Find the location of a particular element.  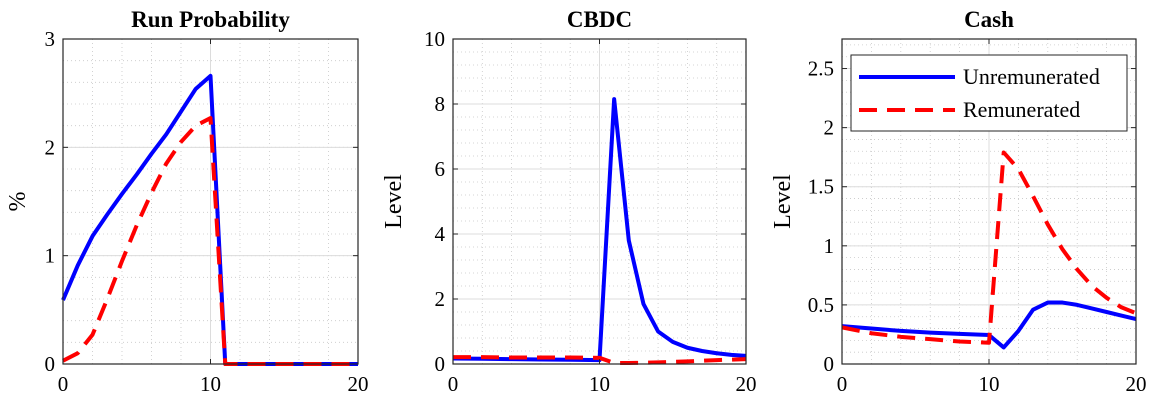

legend: Unremunerated Remunerated is located at coordinates (989, 93).